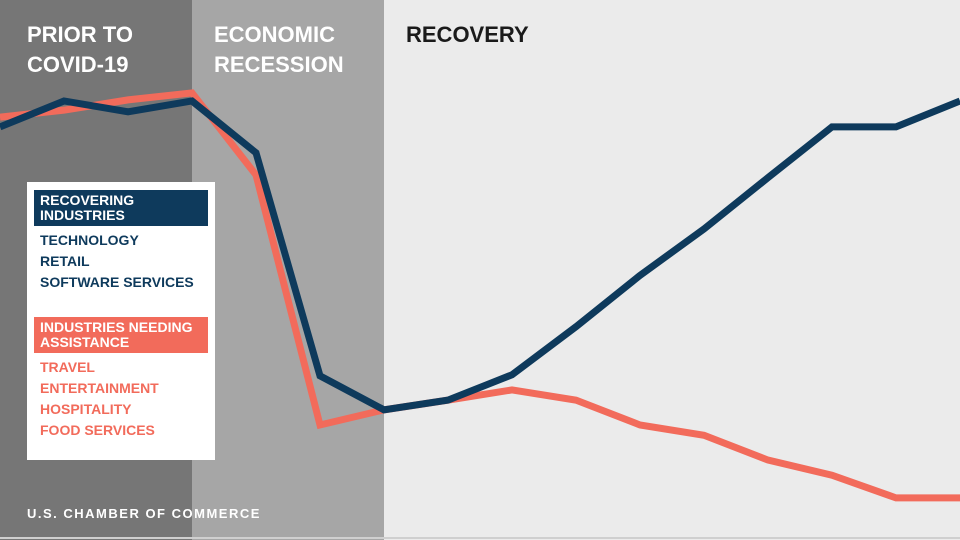  What do you see at coordinates (144, 513) in the screenshot?
I see `footer: U.S. CHAMBER OF COMMERCE` at bounding box center [144, 513].